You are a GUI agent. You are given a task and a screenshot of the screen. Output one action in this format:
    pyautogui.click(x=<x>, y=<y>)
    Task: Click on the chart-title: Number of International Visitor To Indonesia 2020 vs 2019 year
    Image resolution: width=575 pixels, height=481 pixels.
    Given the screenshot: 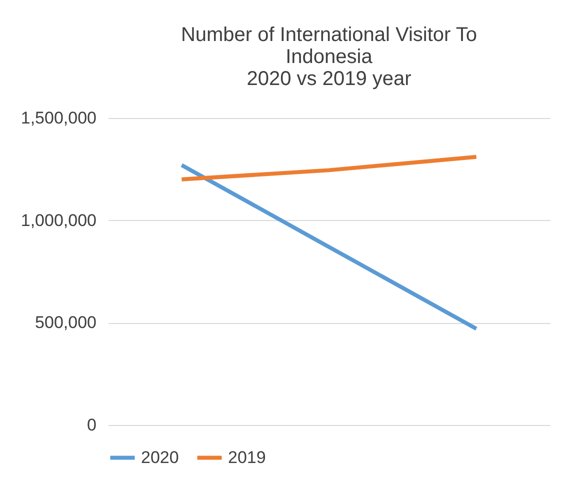 What is the action you would take?
    pyautogui.click(x=329, y=57)
    